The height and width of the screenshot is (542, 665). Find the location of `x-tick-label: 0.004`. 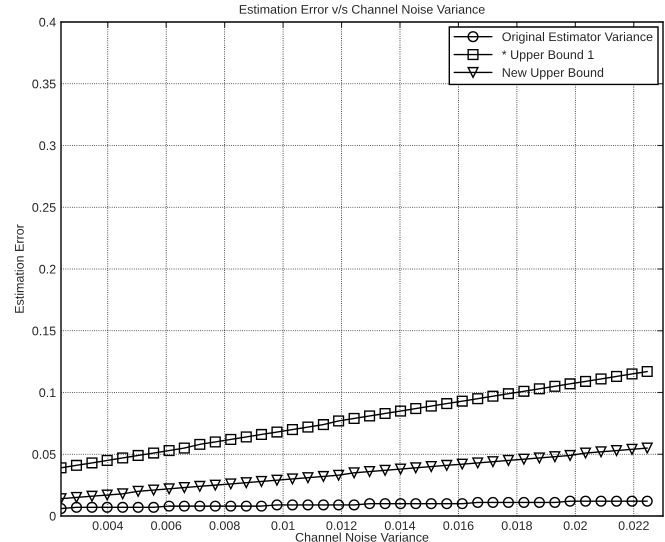

x-tick-label: 0.004 is located at coordinates (108, 525).